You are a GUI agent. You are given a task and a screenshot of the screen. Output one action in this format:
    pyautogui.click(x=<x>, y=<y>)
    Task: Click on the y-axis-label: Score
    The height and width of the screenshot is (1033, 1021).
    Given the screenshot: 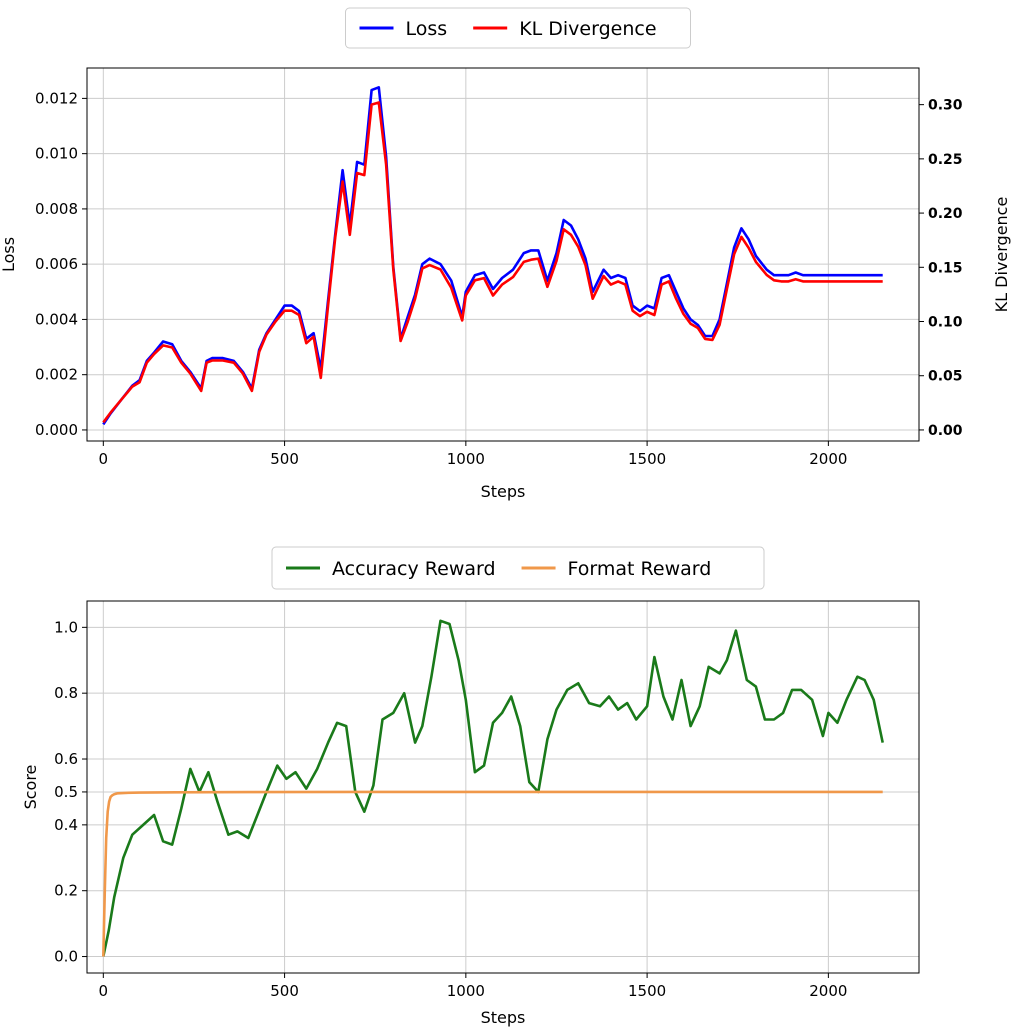 What is the action you would take?
    pyautogui.click(x=30, y=787)
    